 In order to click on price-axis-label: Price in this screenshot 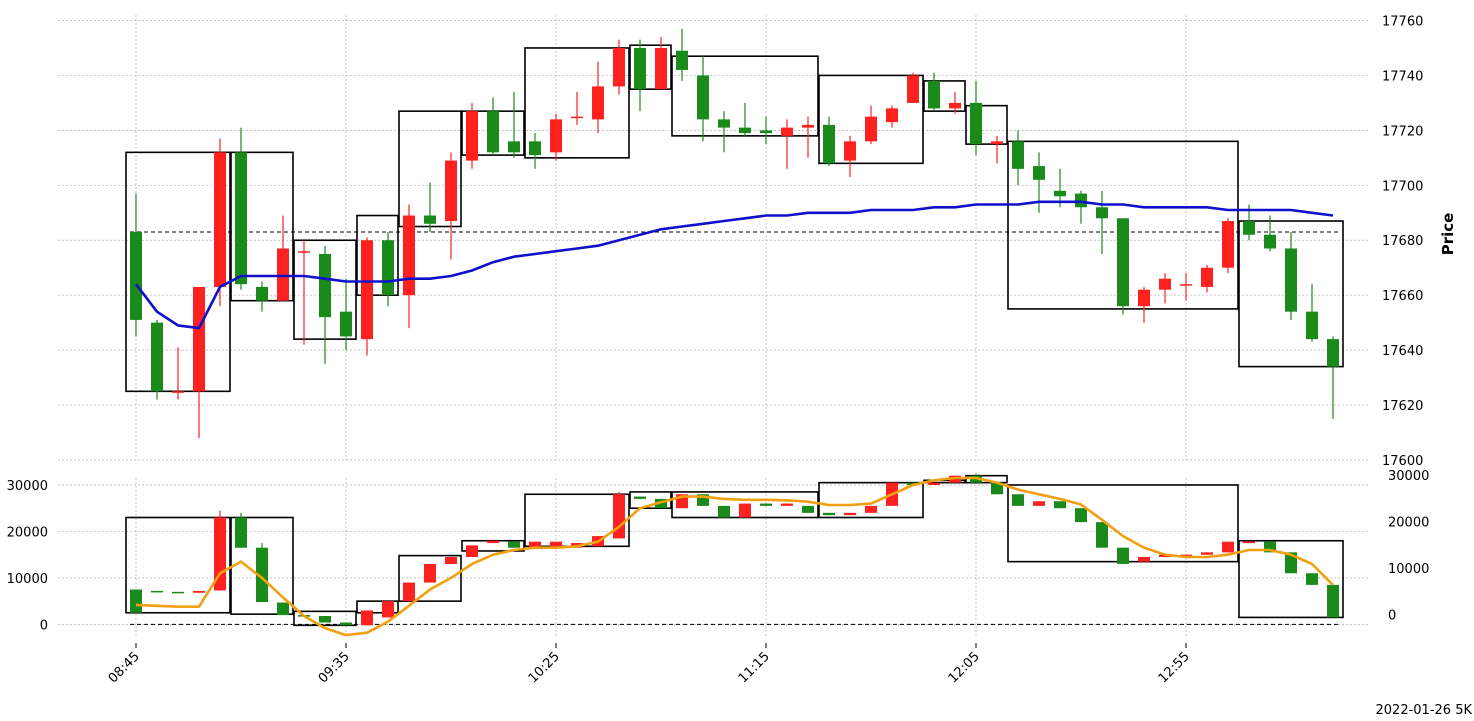, I will do `click(1448, 234)`.